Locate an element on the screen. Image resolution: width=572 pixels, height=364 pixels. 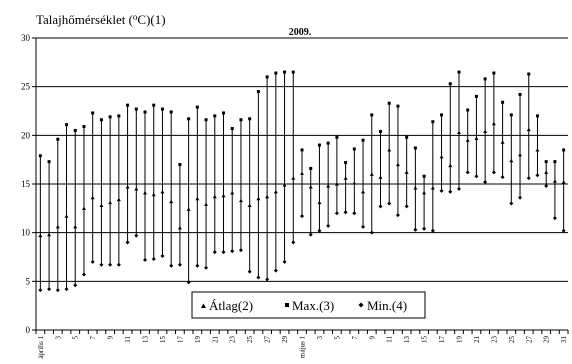
legend-diamond-icon is located at coordinates (361, 305).